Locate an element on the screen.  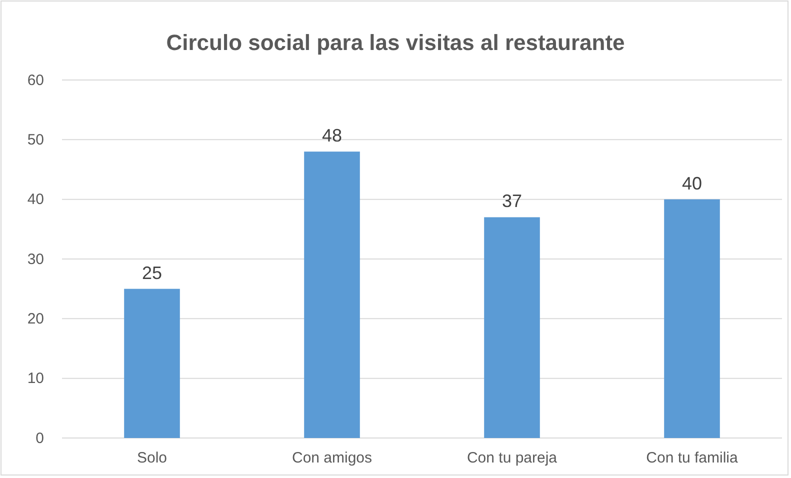
data-label: 48 is located at coordinates (332, 136).